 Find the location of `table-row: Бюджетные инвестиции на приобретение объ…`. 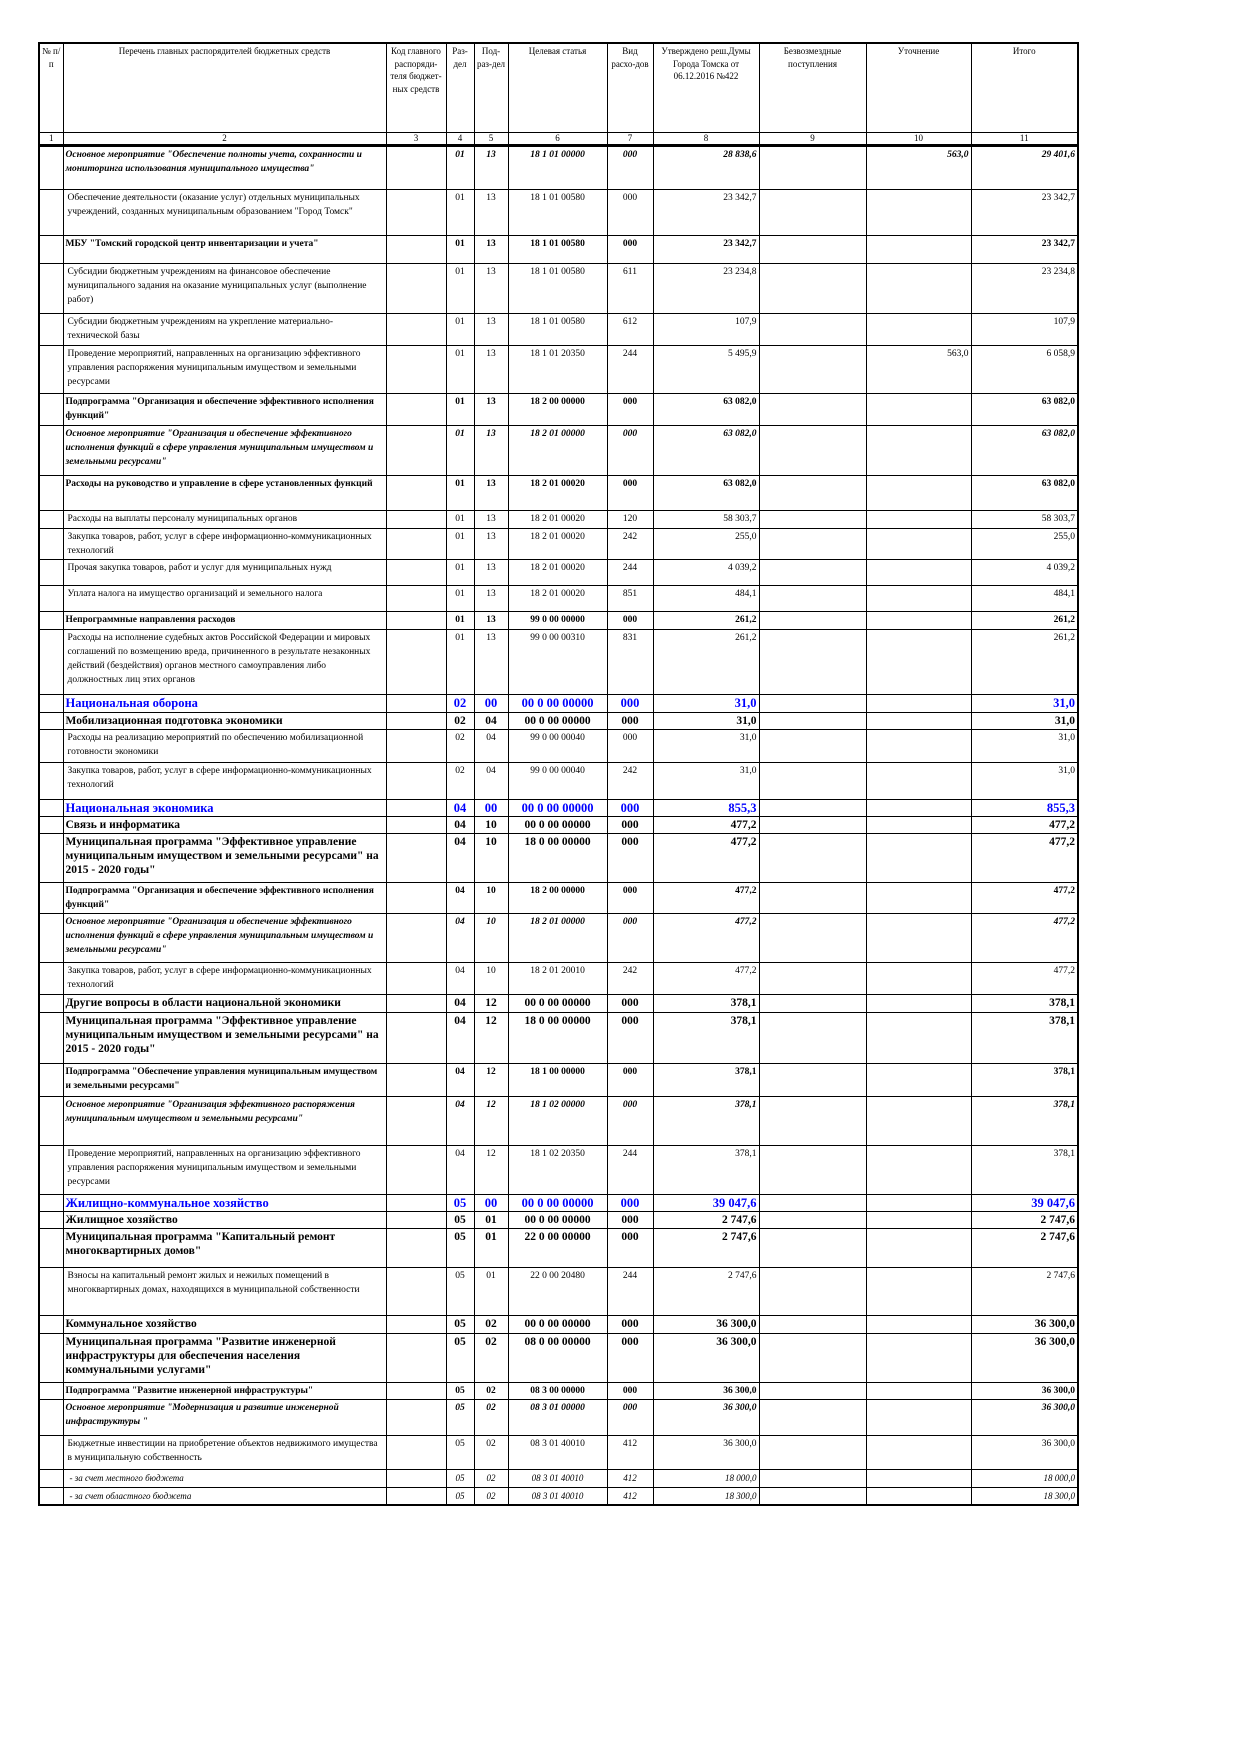

table-row: Бюджетные инвестиции на приобретение объ… is located at coordinates (558, 1452).